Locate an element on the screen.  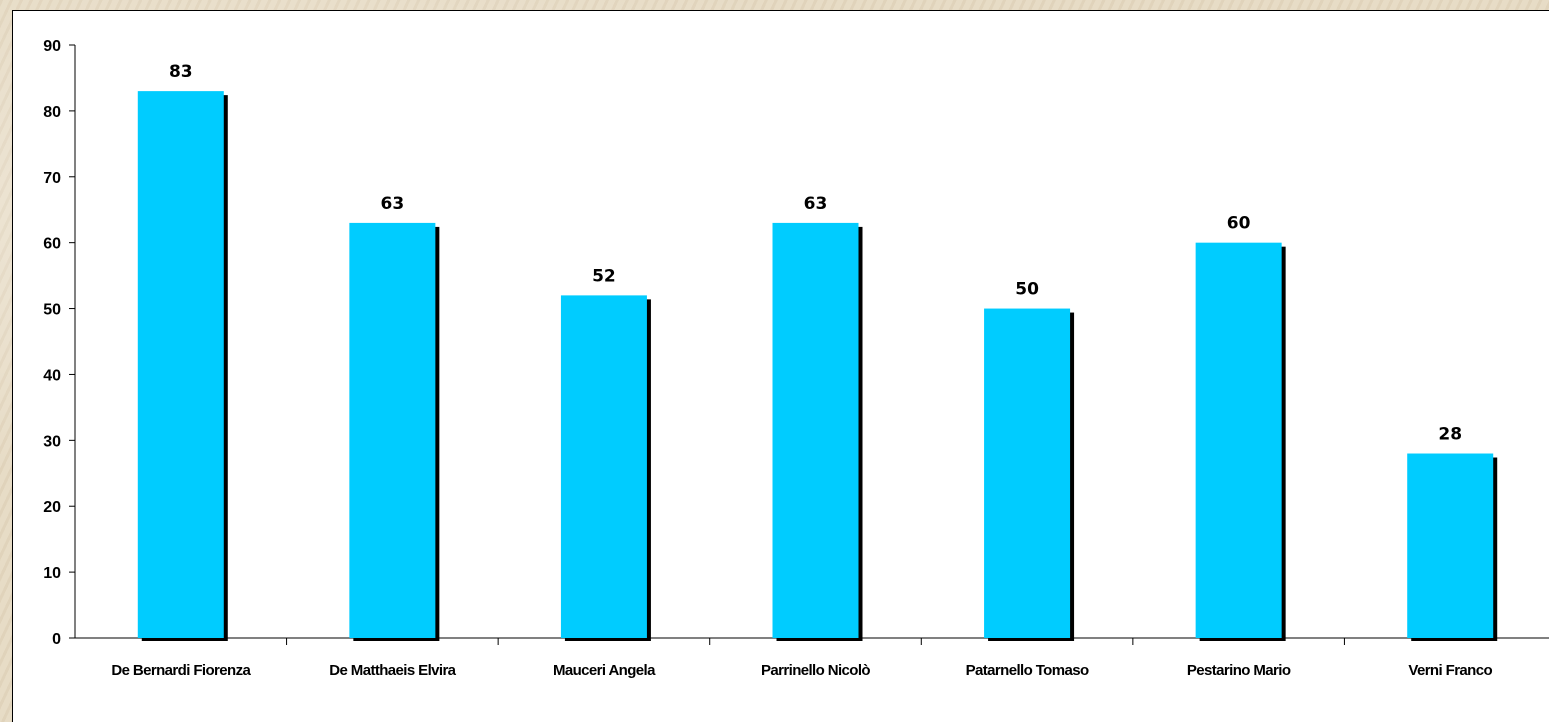
data-label: 50 is located at coordinates (1027, 290).